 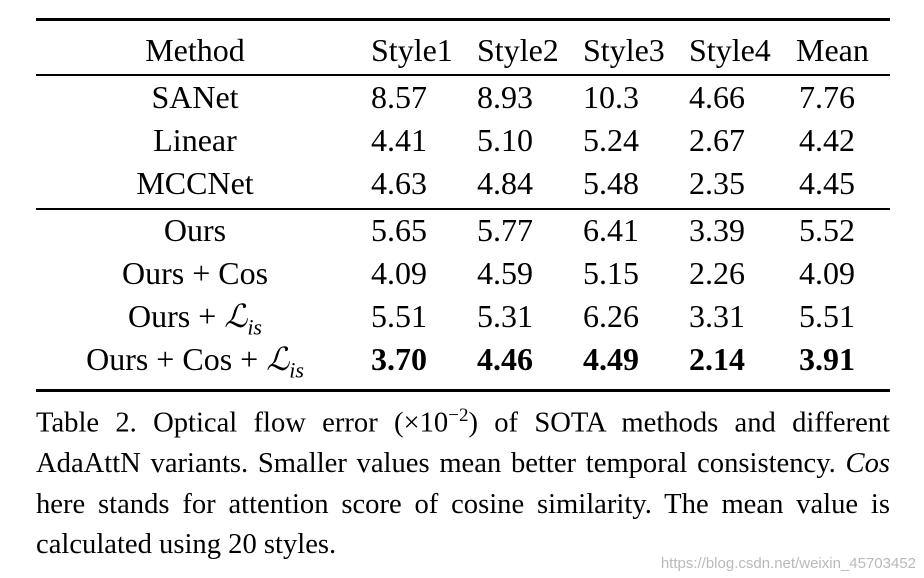 I want to click on row-ours-cos-style2: 4.59, so click(x=505, y=273).